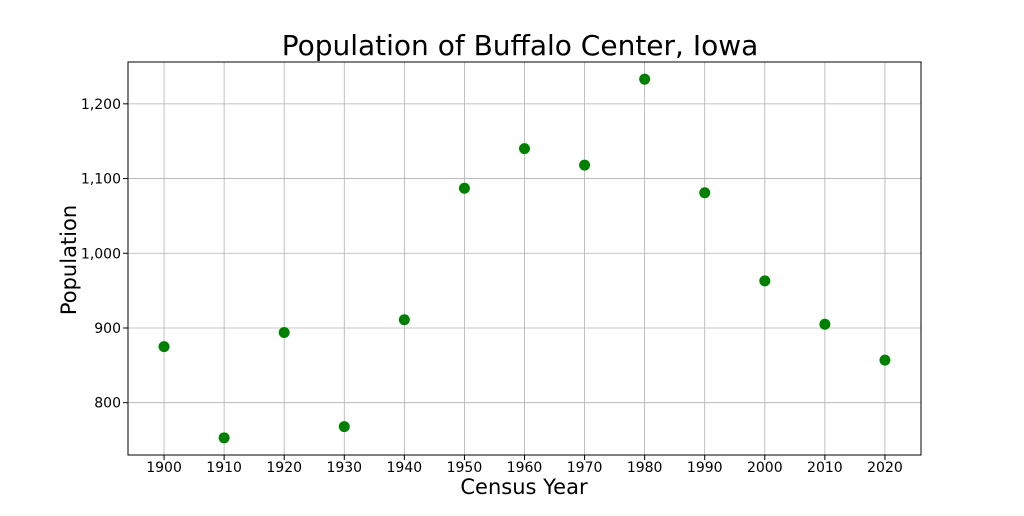 Image resolution: width=1024 pixels, height=516 pixels. What do you see at coordinates (524, 487) in the screenshot?
I see `x-axis-label: Census Year` at bounding box center [524, 487].